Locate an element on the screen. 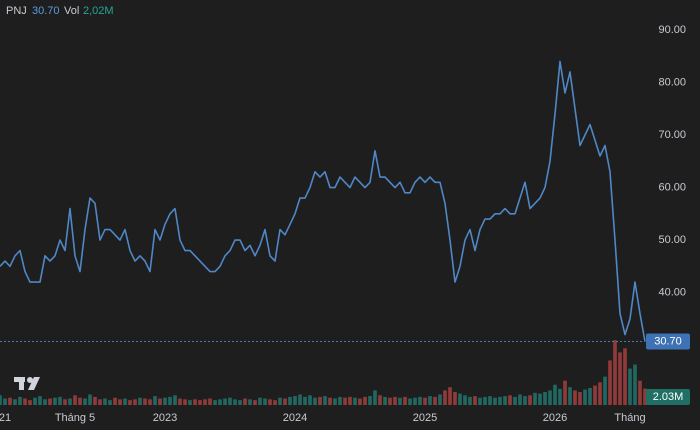 This screenshot has width=700, height=430. price-badge is located at coordinates (668, 341).